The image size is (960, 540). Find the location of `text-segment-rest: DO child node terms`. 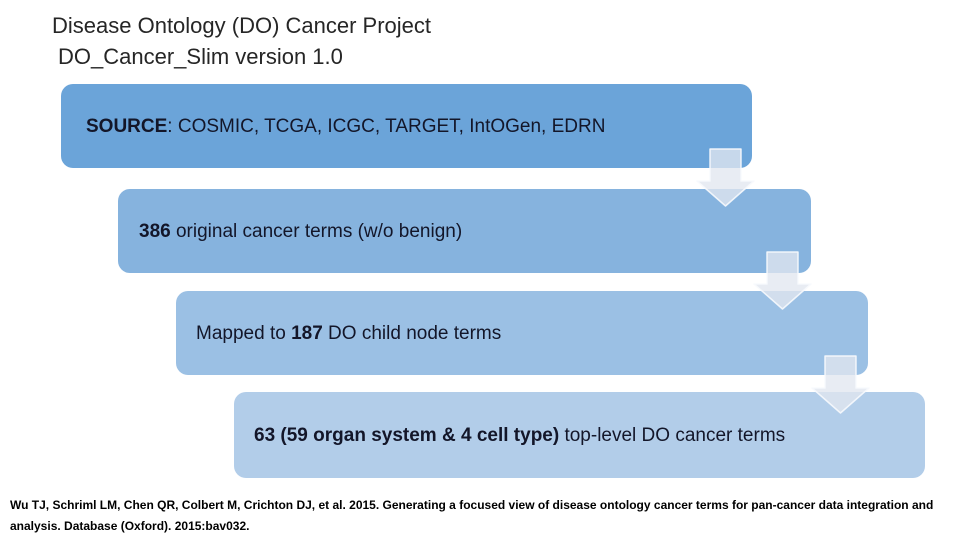

text-segment-rest: DO child node terms is located at coordinates (412, 333).